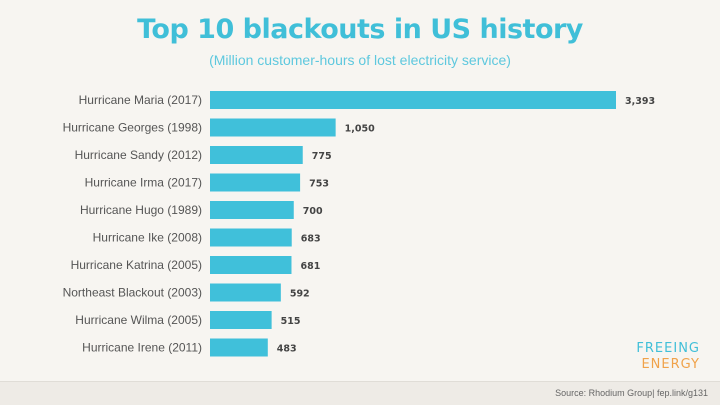 This screenshot has height=405, width=720. What do you see at coordinates (360, 129) in the screenshot?
I see `value-label: 1,050` at bounding box center [360, 129].